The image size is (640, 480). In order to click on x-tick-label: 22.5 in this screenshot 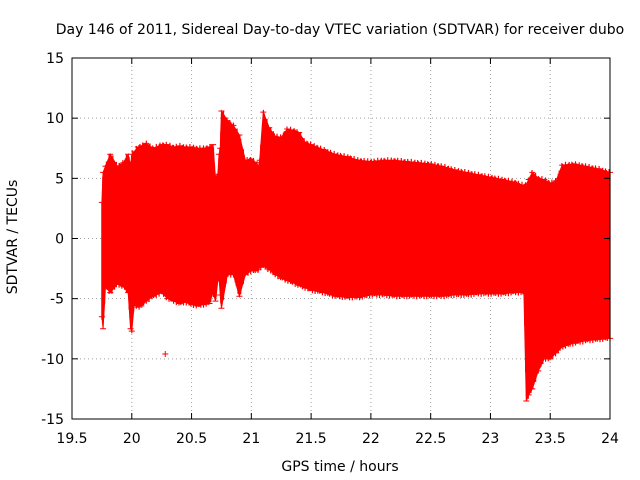, I will do `click(430, 439)`.